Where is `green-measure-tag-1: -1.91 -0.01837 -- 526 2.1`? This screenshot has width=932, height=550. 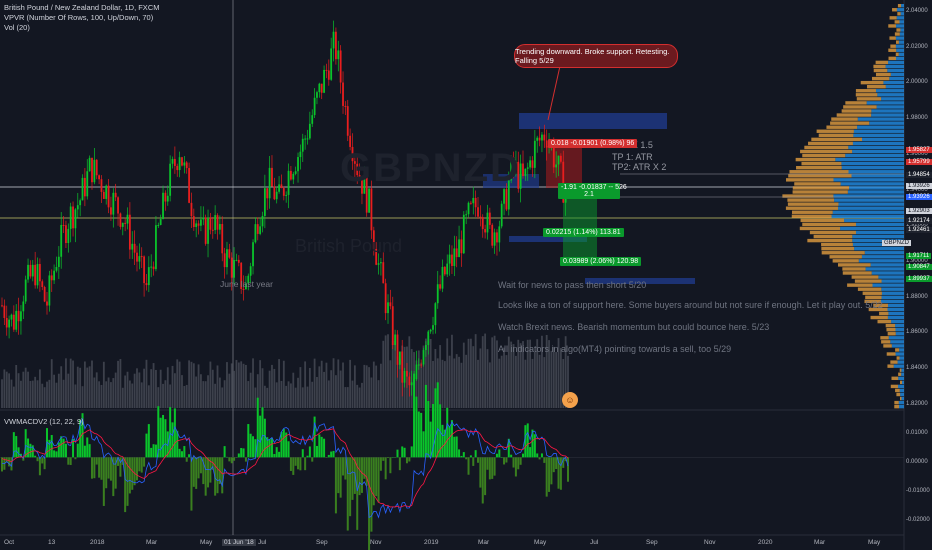 green-measure-tag-1: -1.91 -0.01837 -- 526 2.1 is located at coordinates (592, 191).